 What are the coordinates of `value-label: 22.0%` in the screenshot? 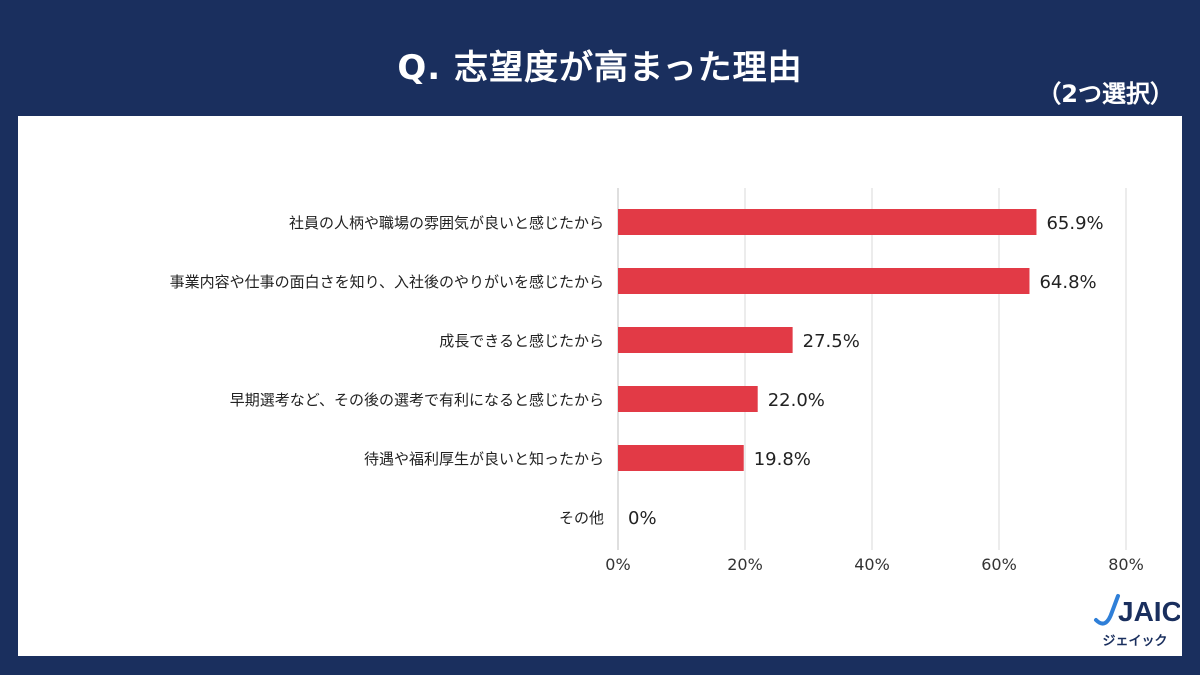 It's located at (796, 400).